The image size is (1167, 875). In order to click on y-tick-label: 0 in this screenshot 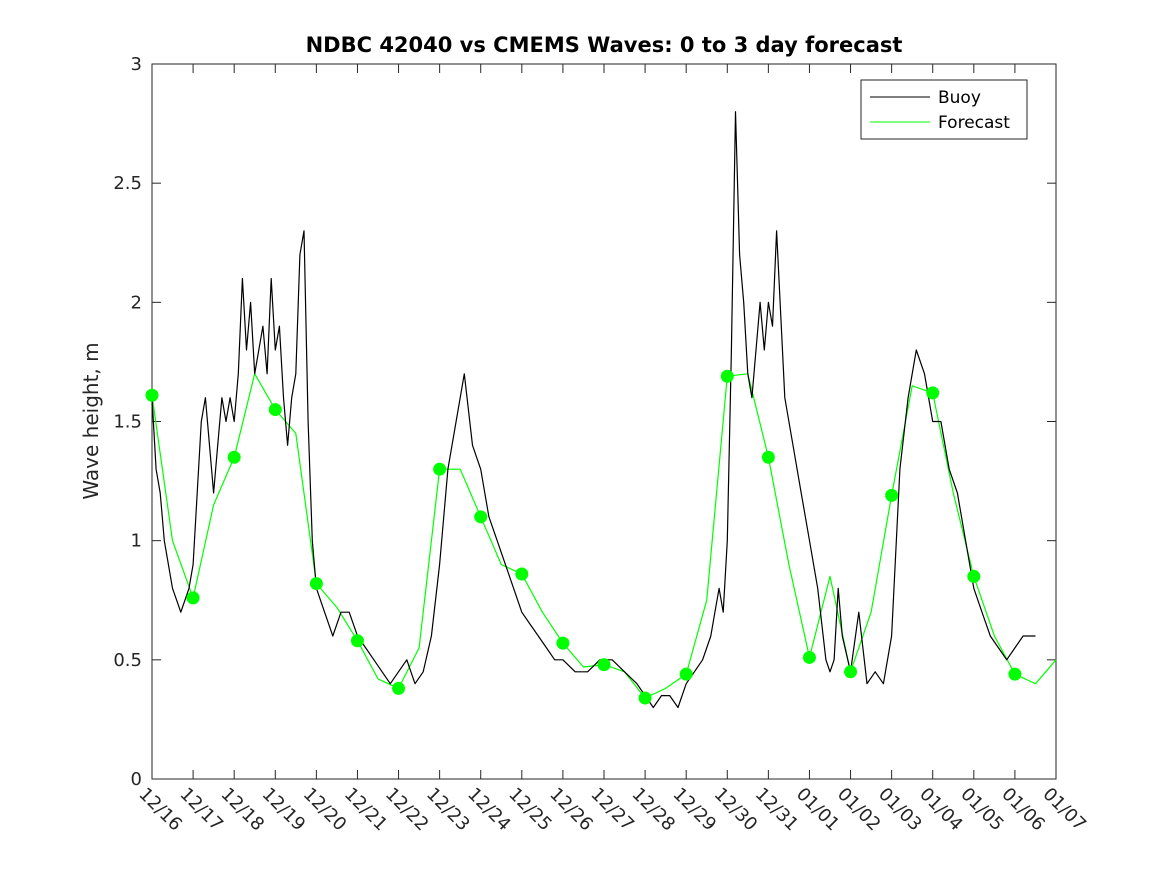, I will do `click(136, 779)`.